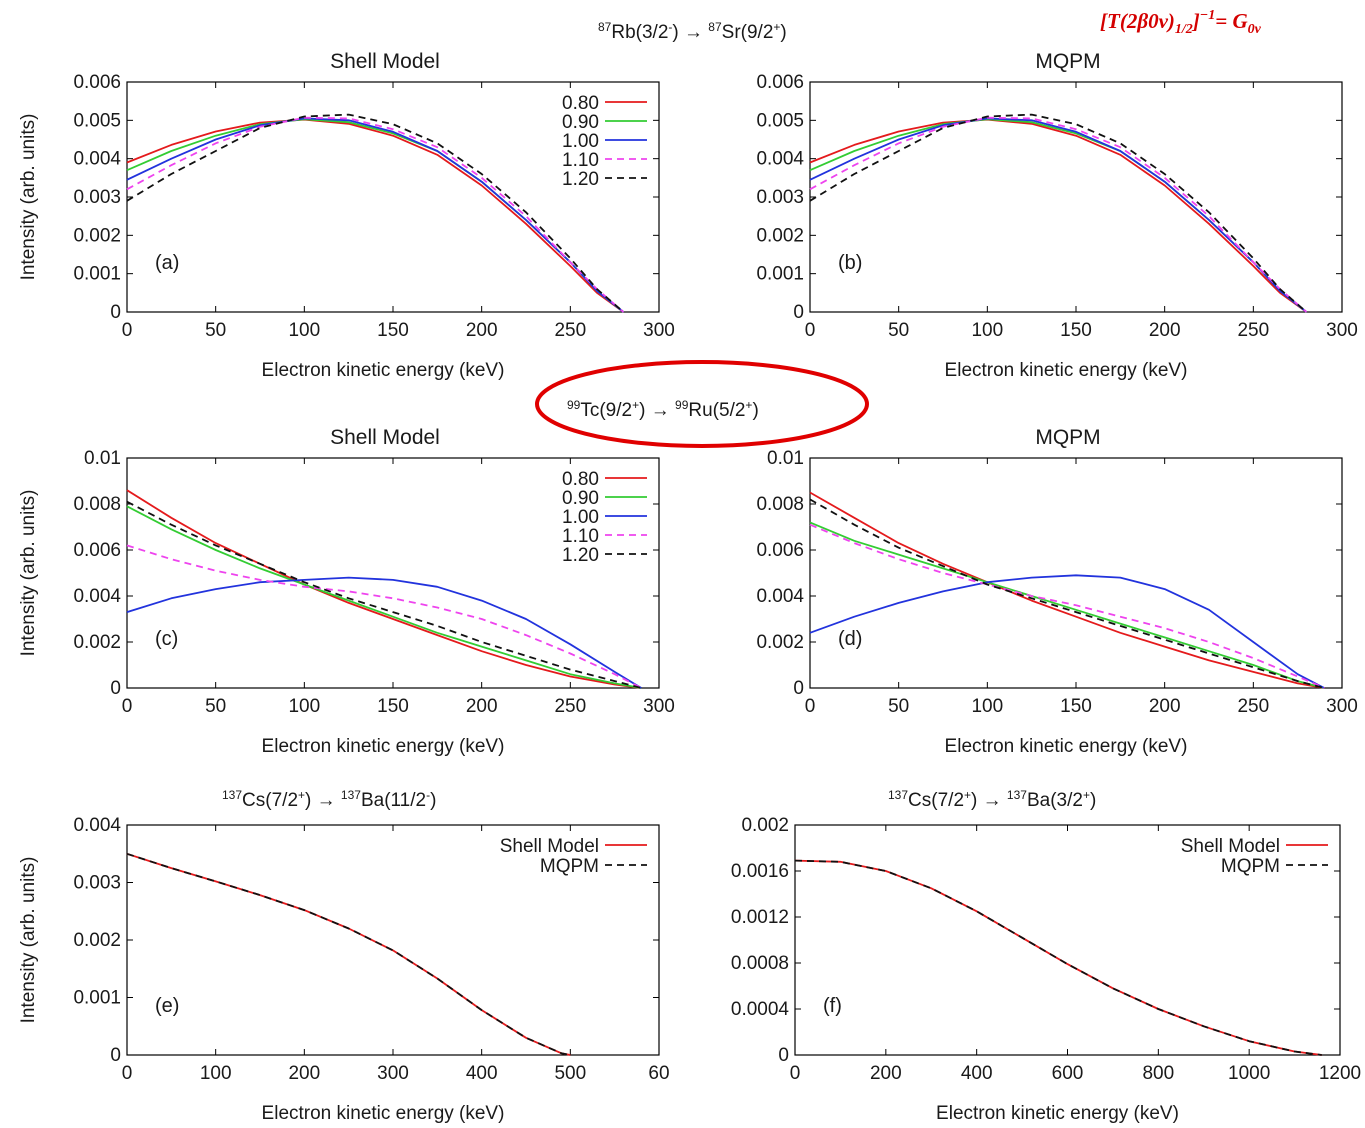 This screenshot has height=1128, width=1365. What do you see at coordinates (832, 1006) in the screenshot?
I see `panel-label: (f)` at bounding box center [832, 1006].